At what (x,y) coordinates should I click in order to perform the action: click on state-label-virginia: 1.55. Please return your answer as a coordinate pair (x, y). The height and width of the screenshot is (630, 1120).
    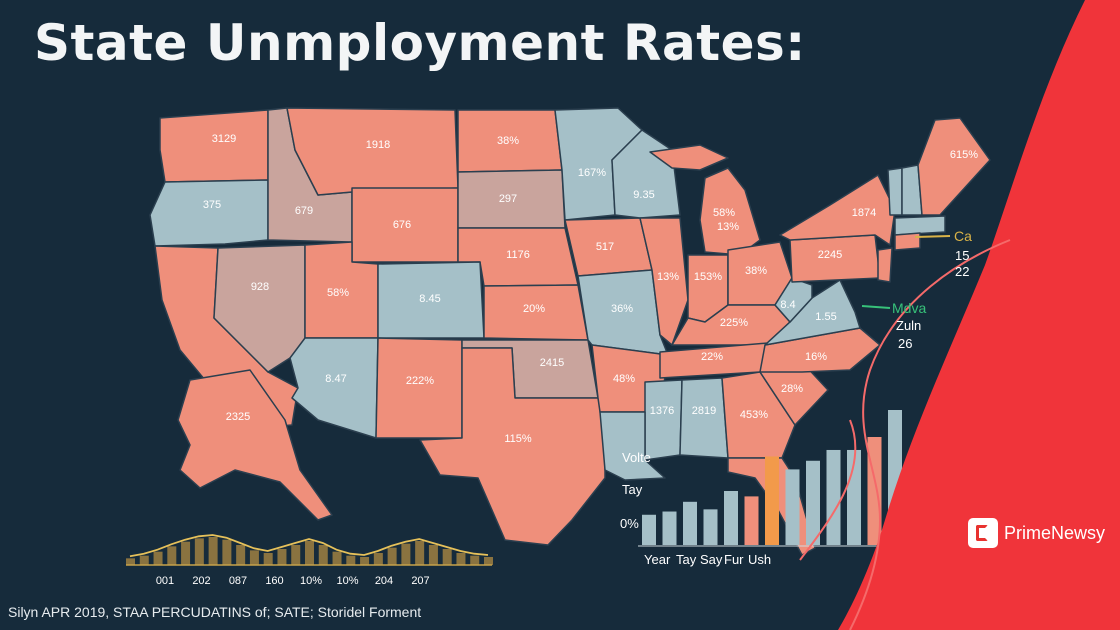
    Looking at the image, I should click on (825, 317).